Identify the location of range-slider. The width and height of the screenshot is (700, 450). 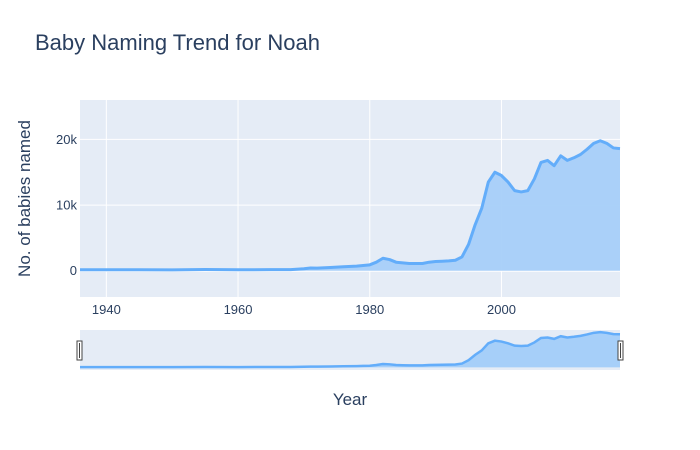
(350, 350).